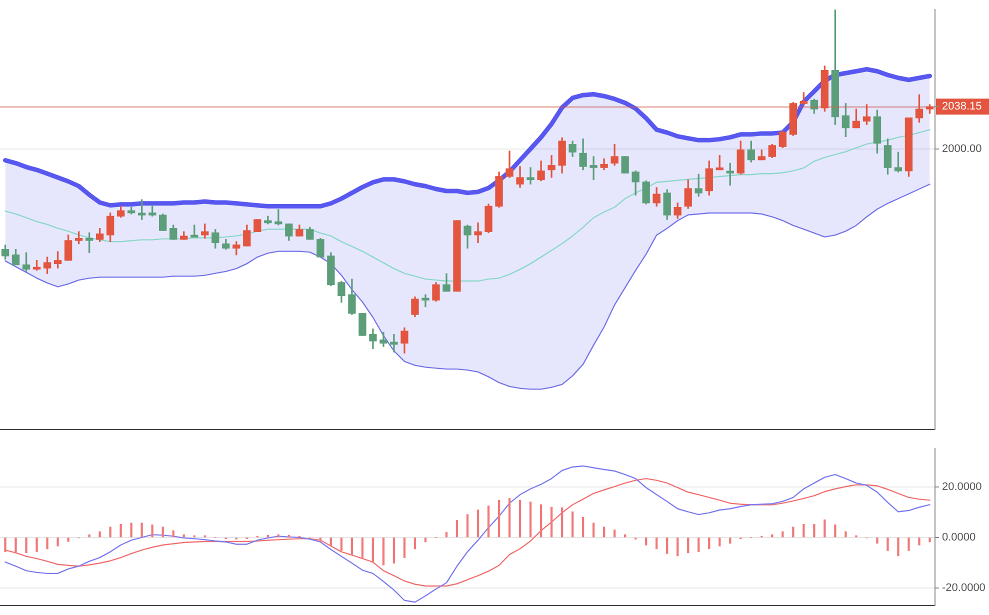 The height and width of the screenshot is (615, 989). What do you see at coordinates (962, 487) in the screenshot?
I see `y-tick-label: 20.0000` at bounding box center [962, 487].